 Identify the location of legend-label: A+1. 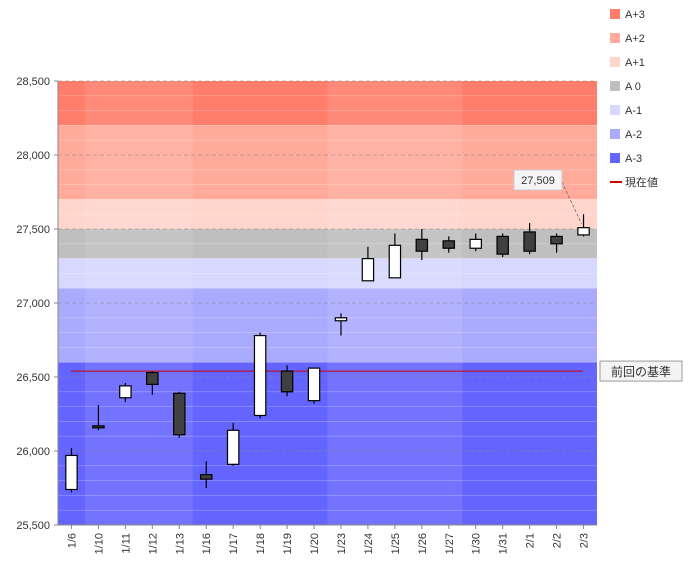
(635, 63).